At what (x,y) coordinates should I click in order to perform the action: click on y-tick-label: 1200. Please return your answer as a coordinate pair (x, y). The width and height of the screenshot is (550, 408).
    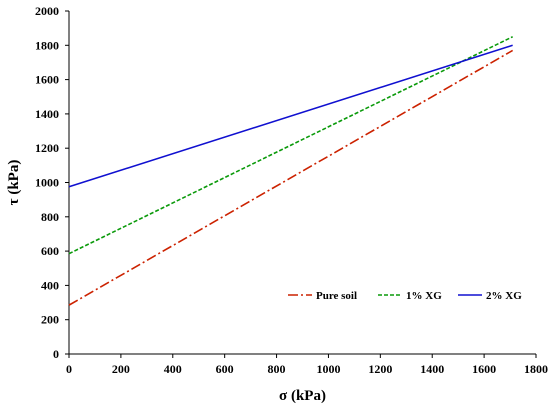
    Looking at the image, I should click on (47, 148).